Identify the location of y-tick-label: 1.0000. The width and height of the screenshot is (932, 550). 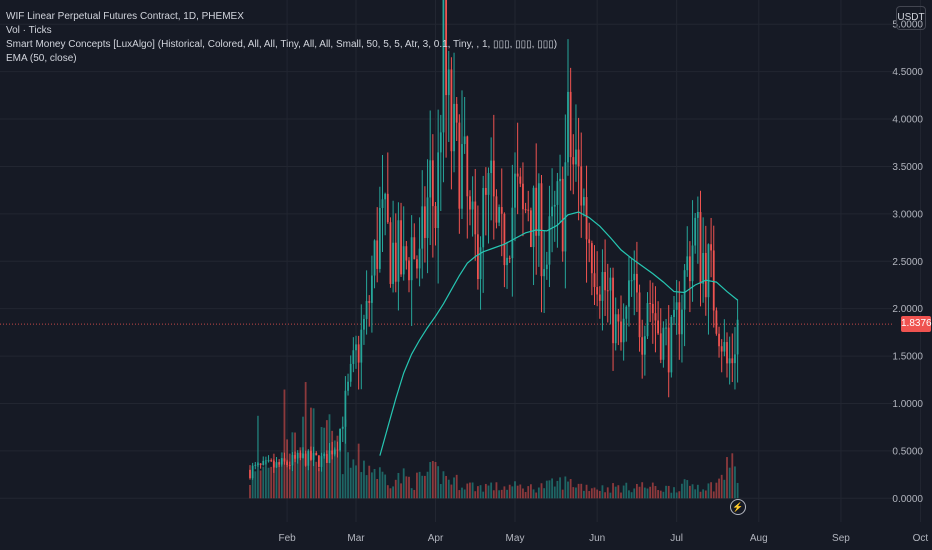
(907, 404).